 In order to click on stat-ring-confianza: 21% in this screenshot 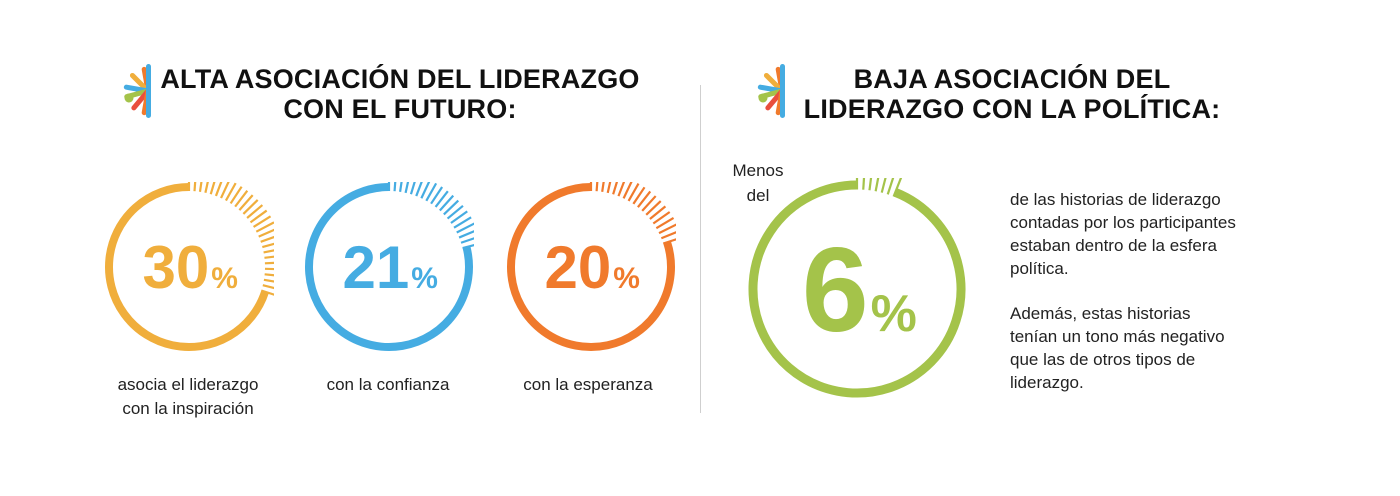, I will do `click(389, 267)`.